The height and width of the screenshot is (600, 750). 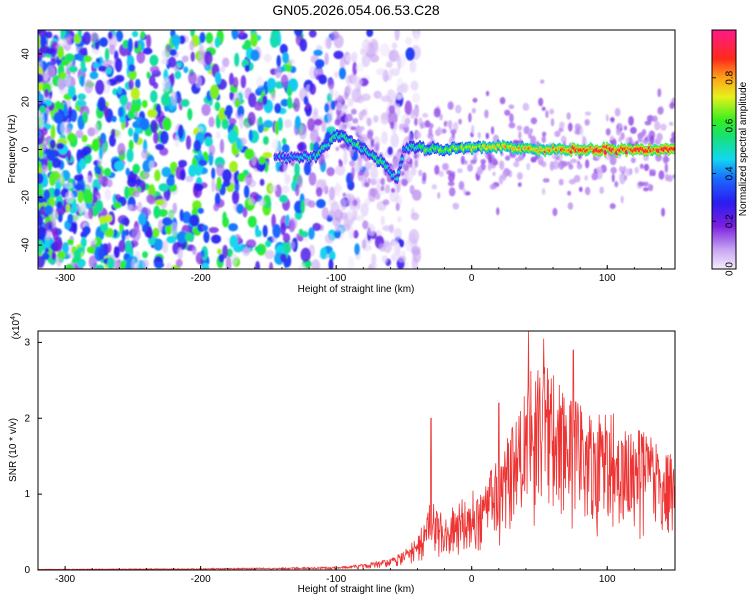 I want to click on heatmap-y-ticks: -40 -20 0 20 40, so click(x=31, y=150).